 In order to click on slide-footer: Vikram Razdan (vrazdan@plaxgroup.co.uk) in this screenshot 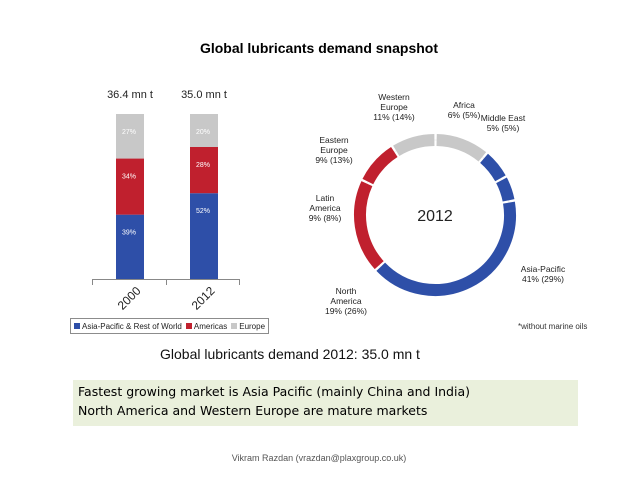, I will do `click(319, 458)`.